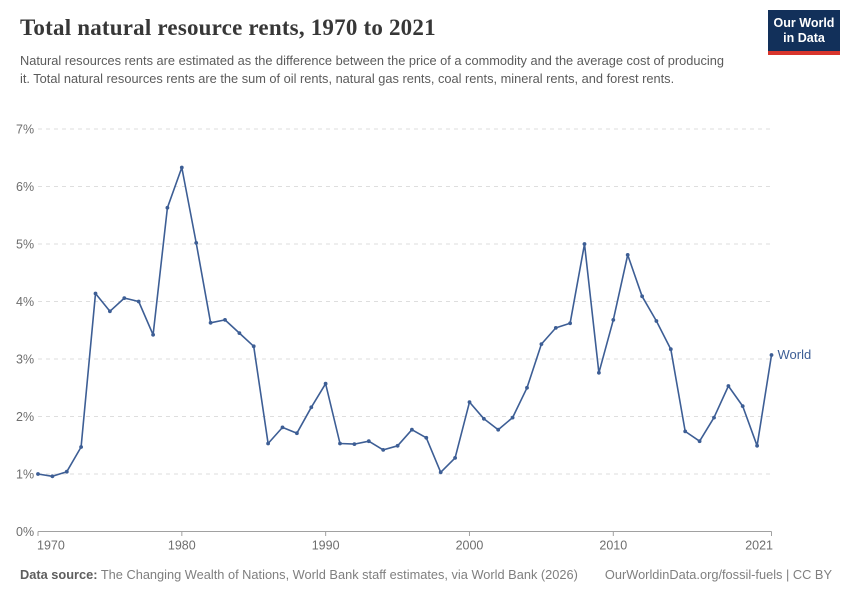 The image size is (850, 600). Describe the element at coordinates (804, 38) in the screenshot. I see `owid-logo-line2: in Data` at that location.